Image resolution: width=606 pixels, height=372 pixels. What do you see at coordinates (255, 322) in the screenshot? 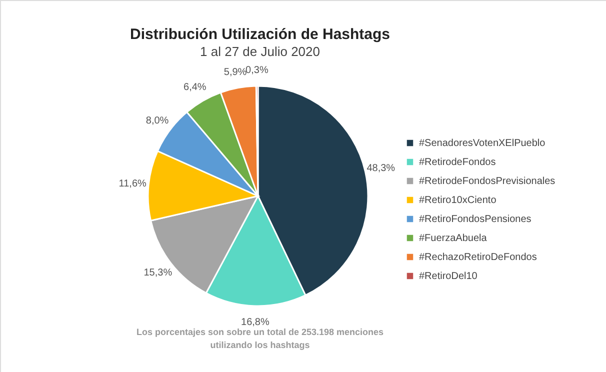
I see `data-label: 16,8%` at bounding box center [255, 322].